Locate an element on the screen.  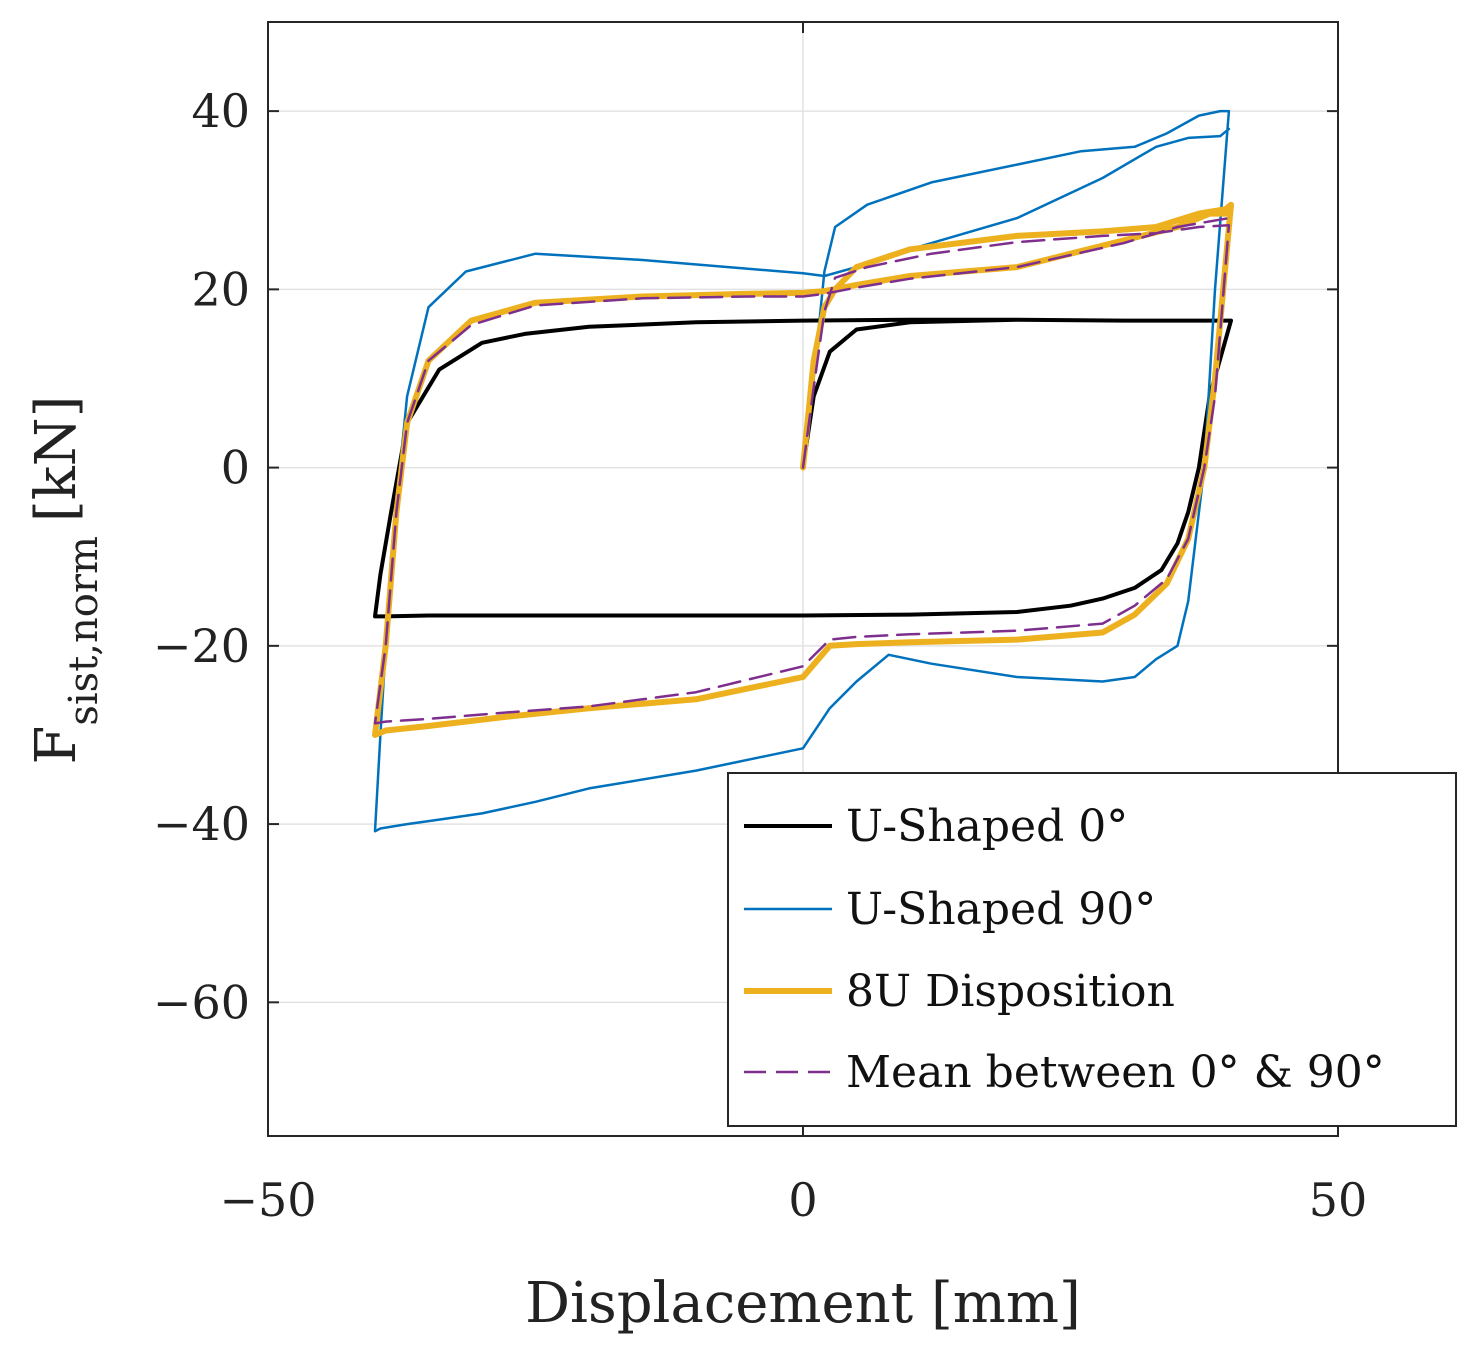
y-axis-label-main: F is located at coordinates (56, 745).